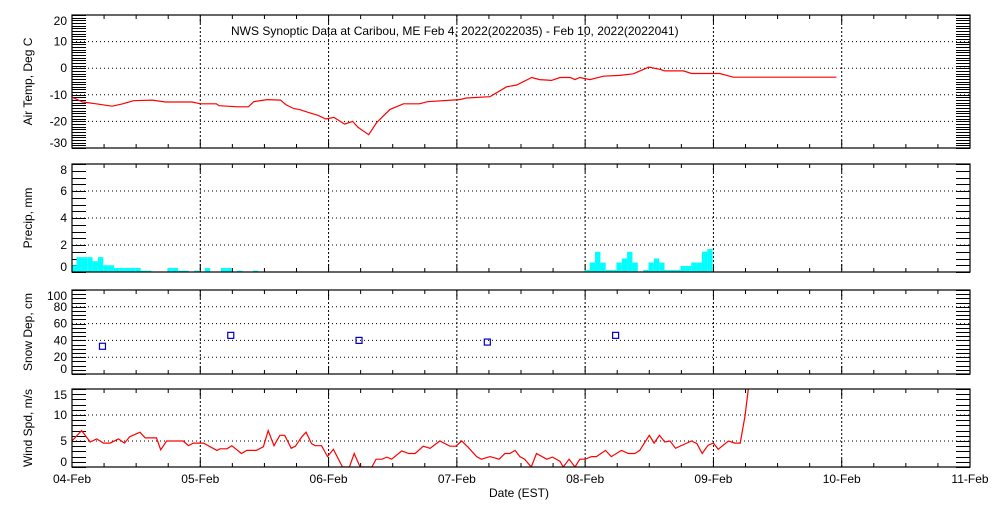  I want to click on x-tick-label: 04-Feb, so click(72, 479).